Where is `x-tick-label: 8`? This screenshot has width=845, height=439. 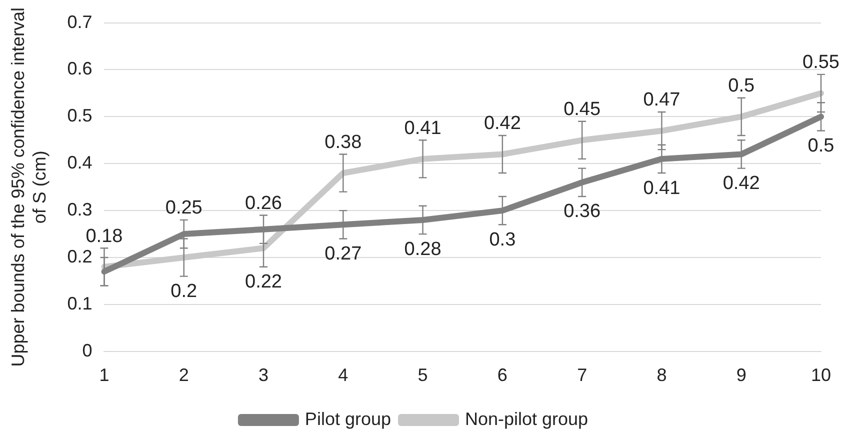 x-tick-label: 8 is located at coordinates (661, 375).